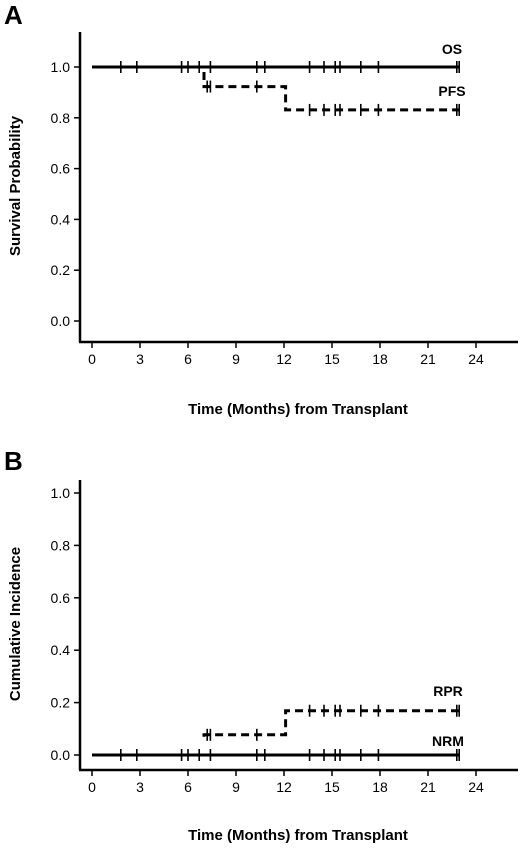  Describe the element at coordinates (332, 787) in the screenshot. I see `panel-b-x-tick-label: 15` at that location.